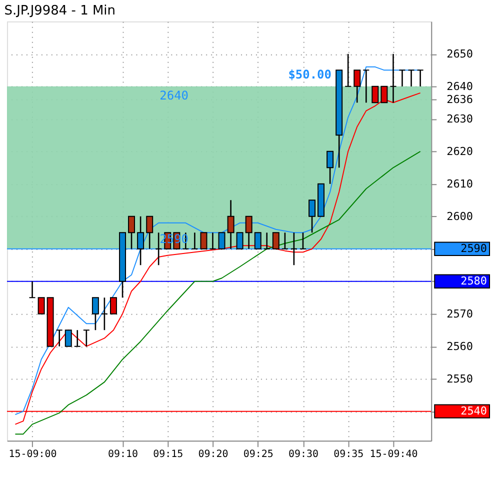 This screenshot has width=496, height=480. I want to click on annotation: 2640, so click(174, 95).